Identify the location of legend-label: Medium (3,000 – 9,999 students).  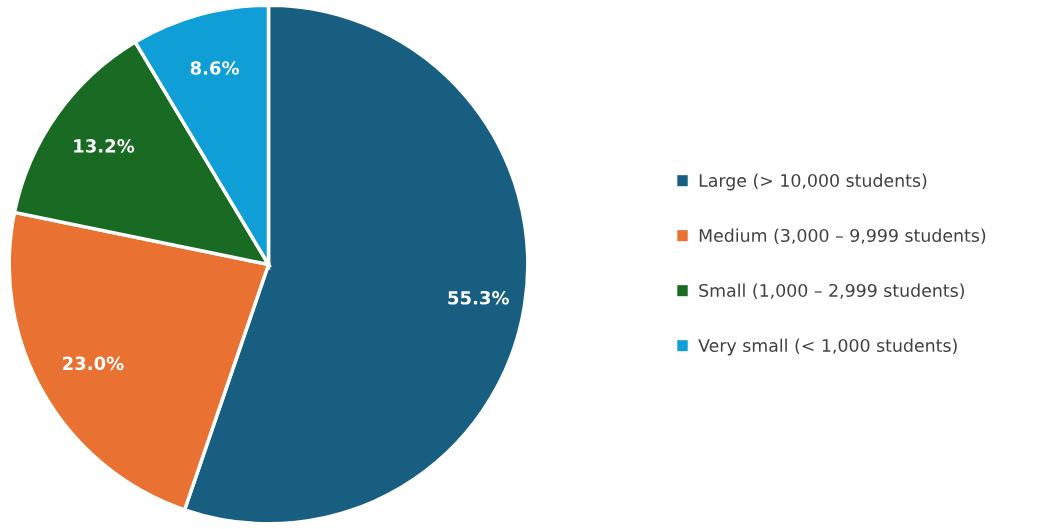
(842, 236).